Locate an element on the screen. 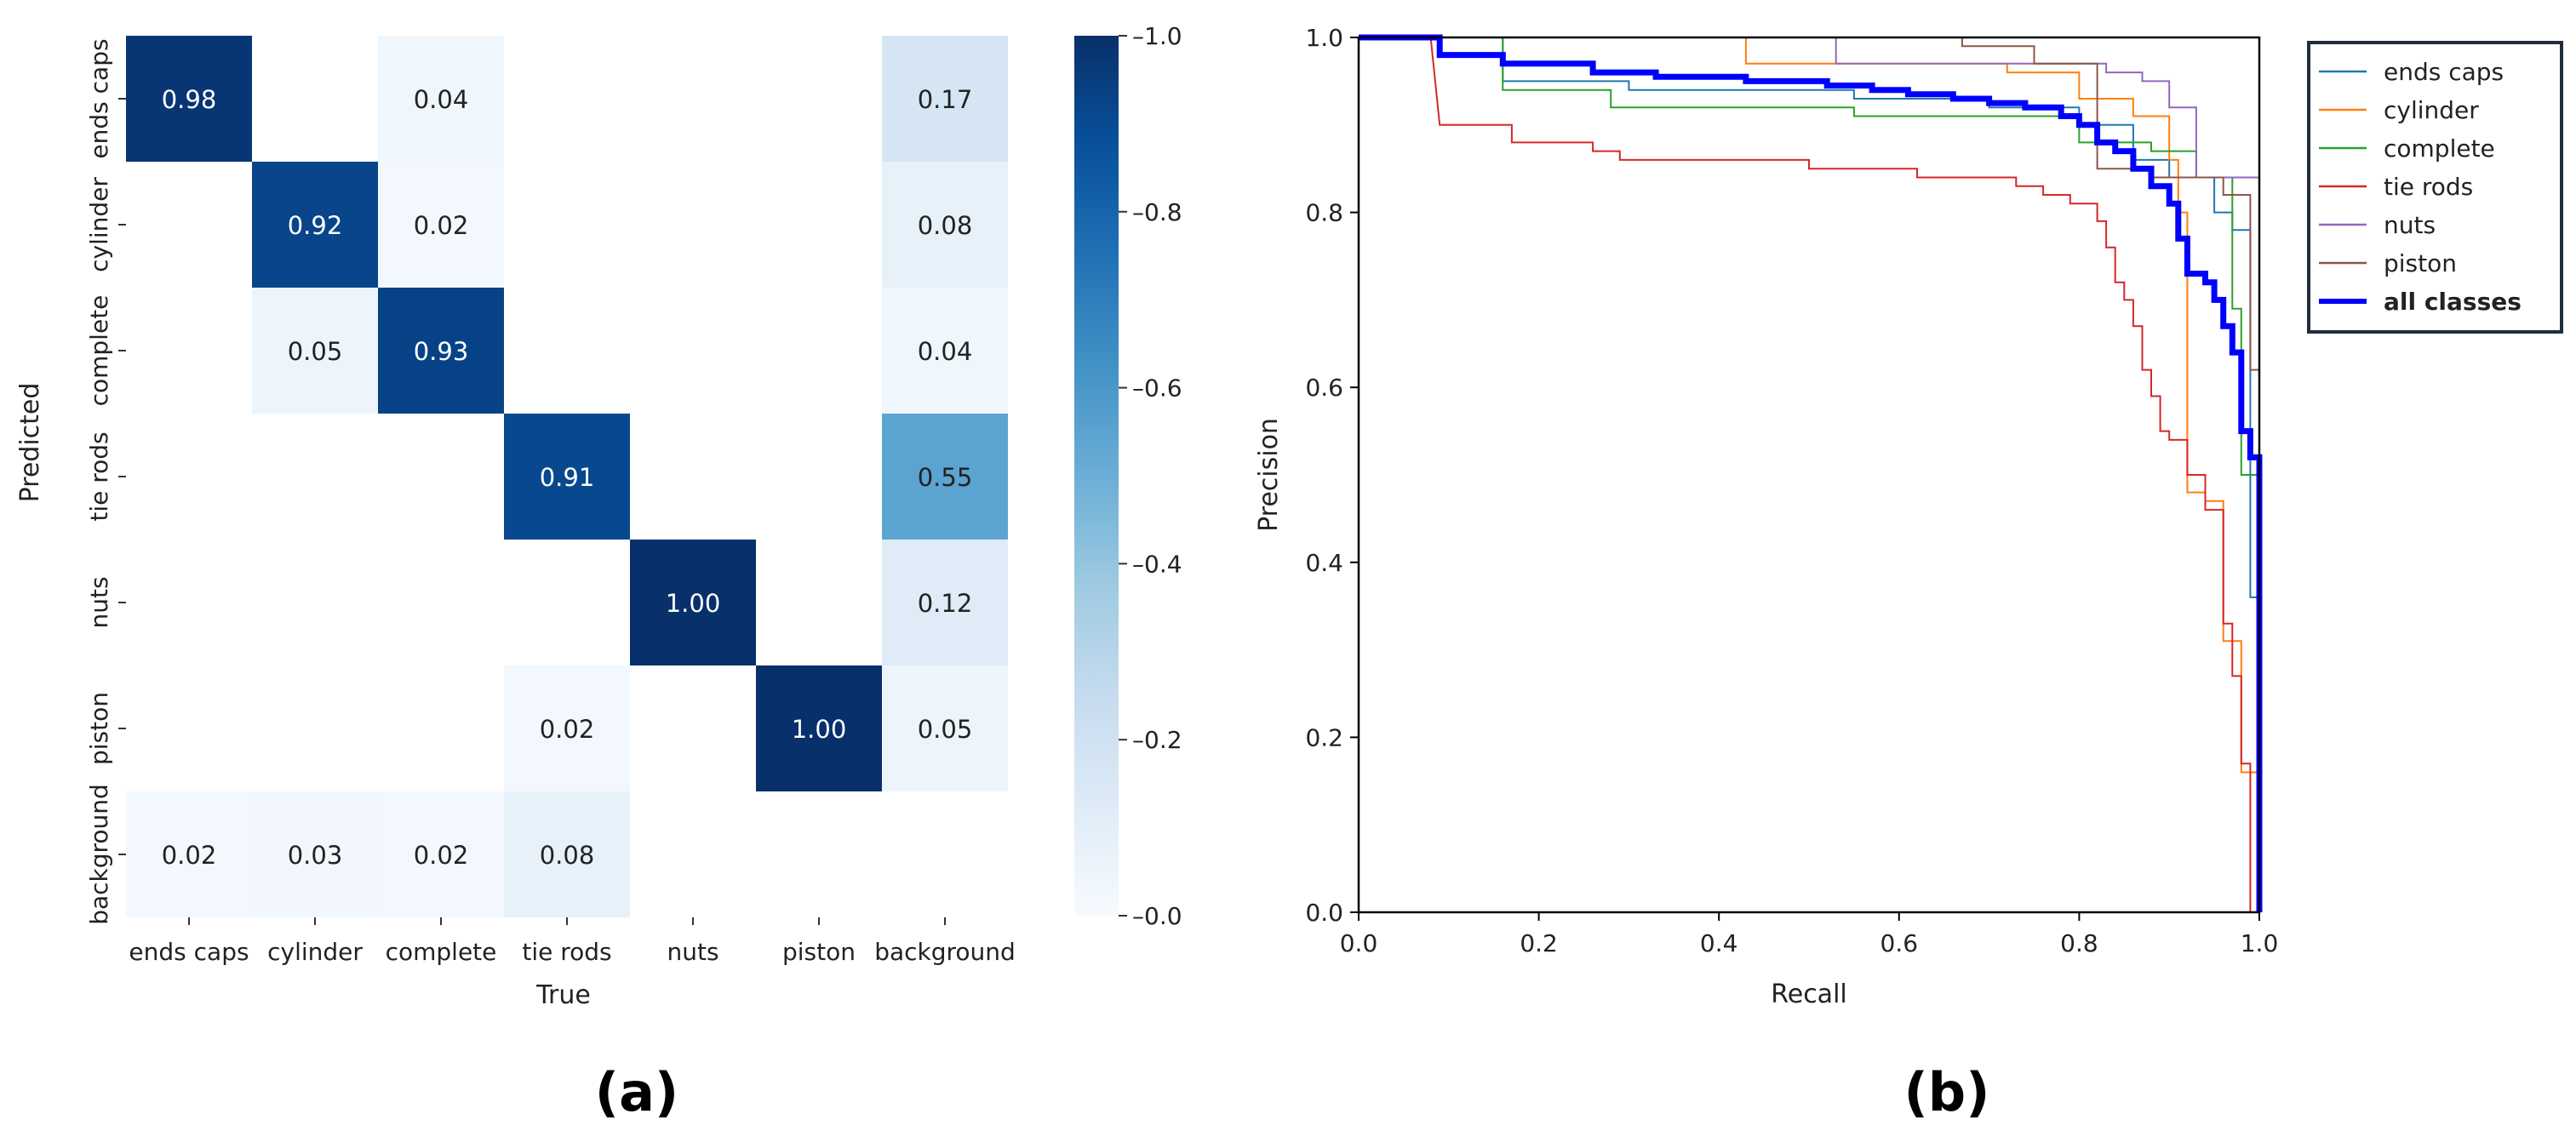 The height and width of the screenshot is (1148, 2576). pr-legend-label-cylinder: cylinder is located at coordinates (2431, 110).